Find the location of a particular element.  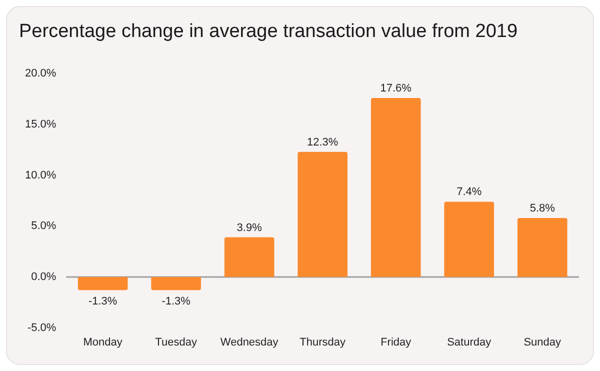

data-label: 12.3% is located at coordinates (322, 142).